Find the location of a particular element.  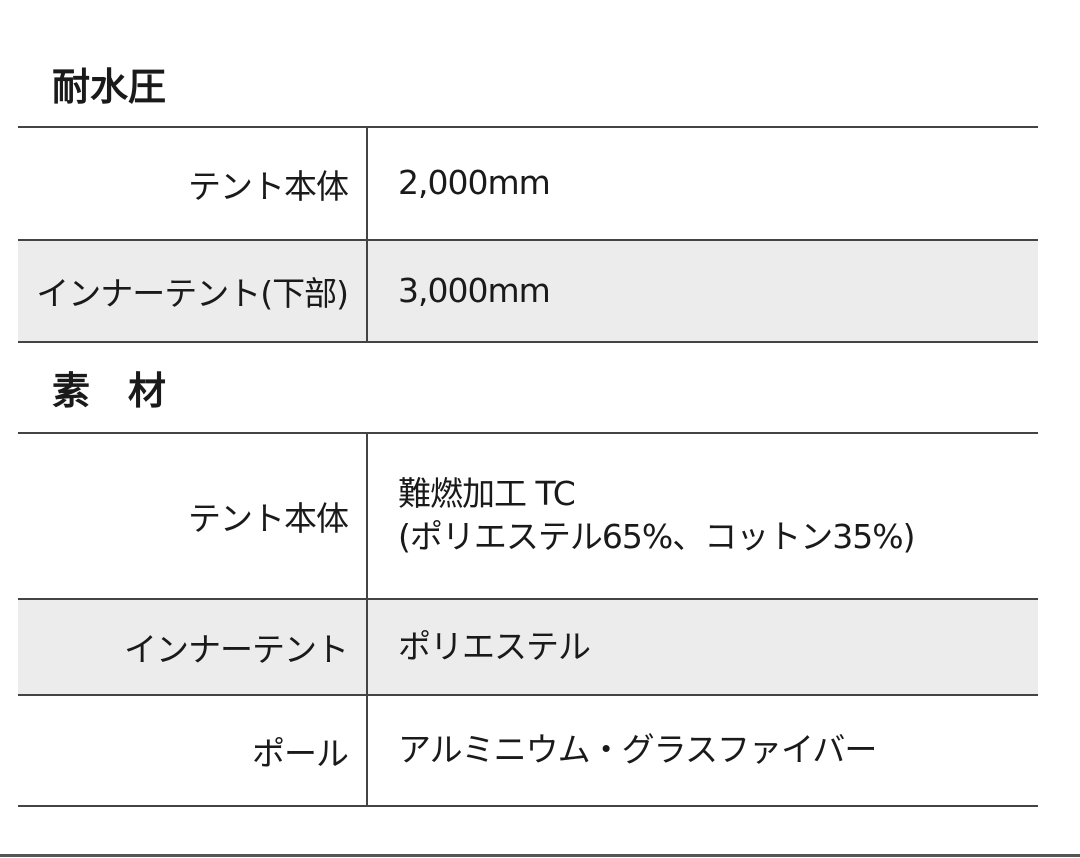

value-line: (ポリエステル65%、コットン35%) is located at coordinates (656, 536).